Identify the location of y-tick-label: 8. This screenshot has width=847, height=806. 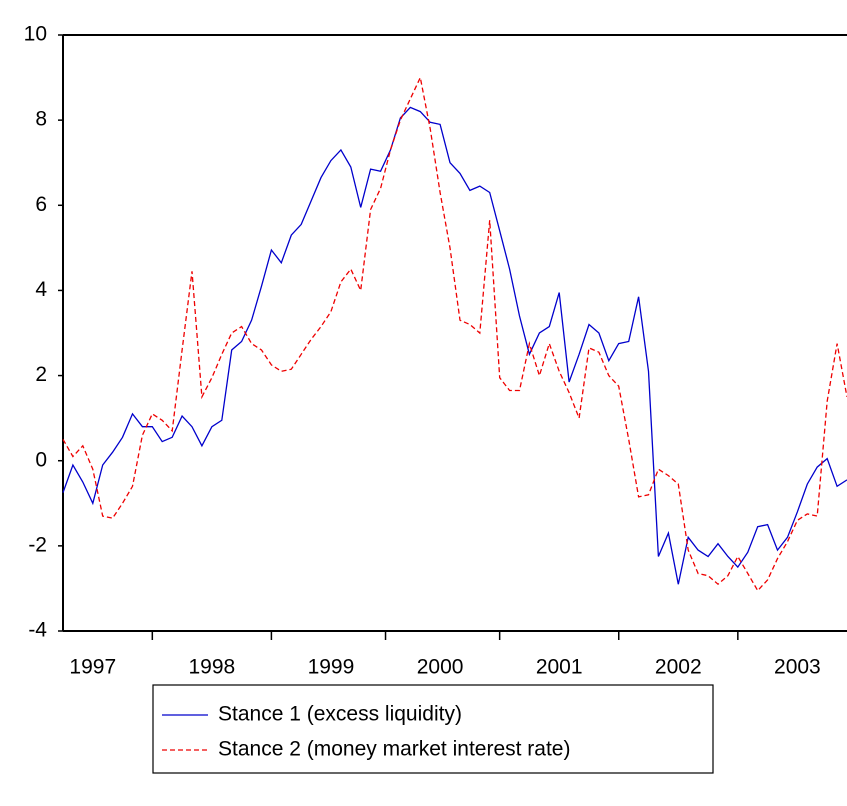
(41, 119).